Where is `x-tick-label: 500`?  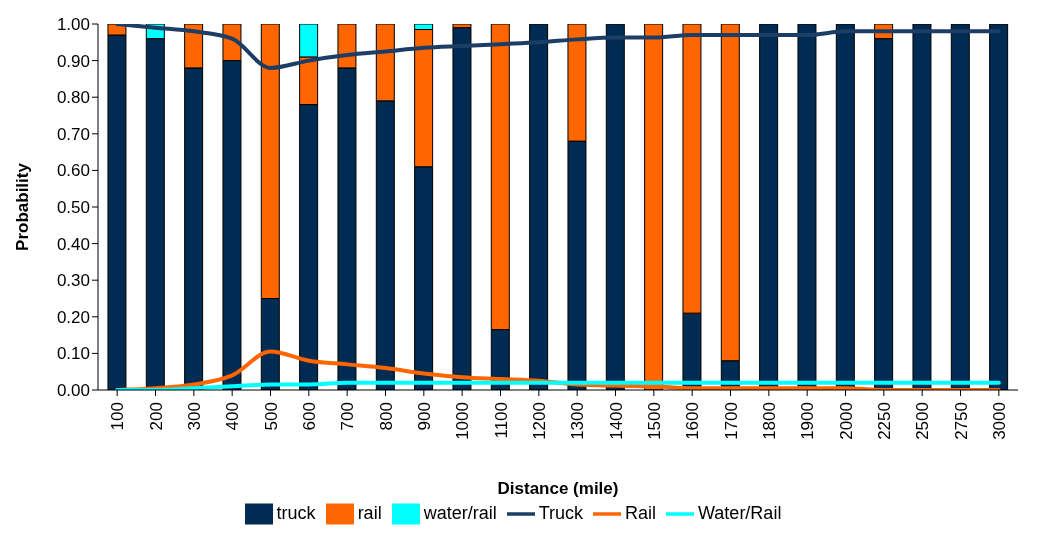
x-tick-label: 500 is located at coordinates (271, 416).